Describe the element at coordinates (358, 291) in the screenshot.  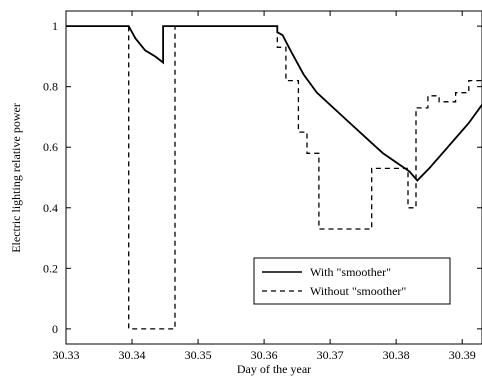
I see `legend-label-no-smoother: Without "smoother"` at that location.